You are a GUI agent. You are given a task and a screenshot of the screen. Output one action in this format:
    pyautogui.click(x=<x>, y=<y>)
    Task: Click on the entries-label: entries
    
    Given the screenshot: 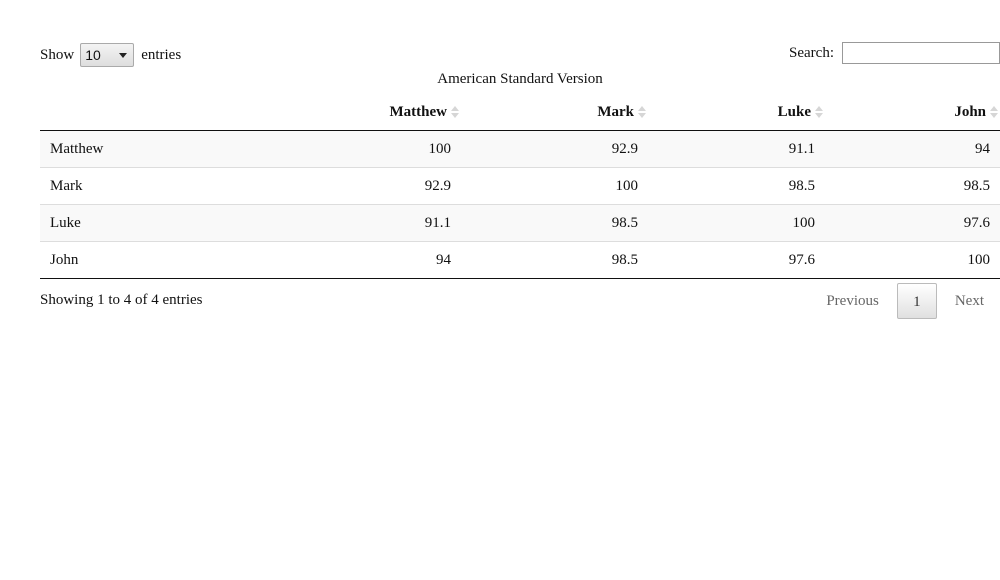 What is the action you would take?
    pyautogui.click(x=161, y=54)
    